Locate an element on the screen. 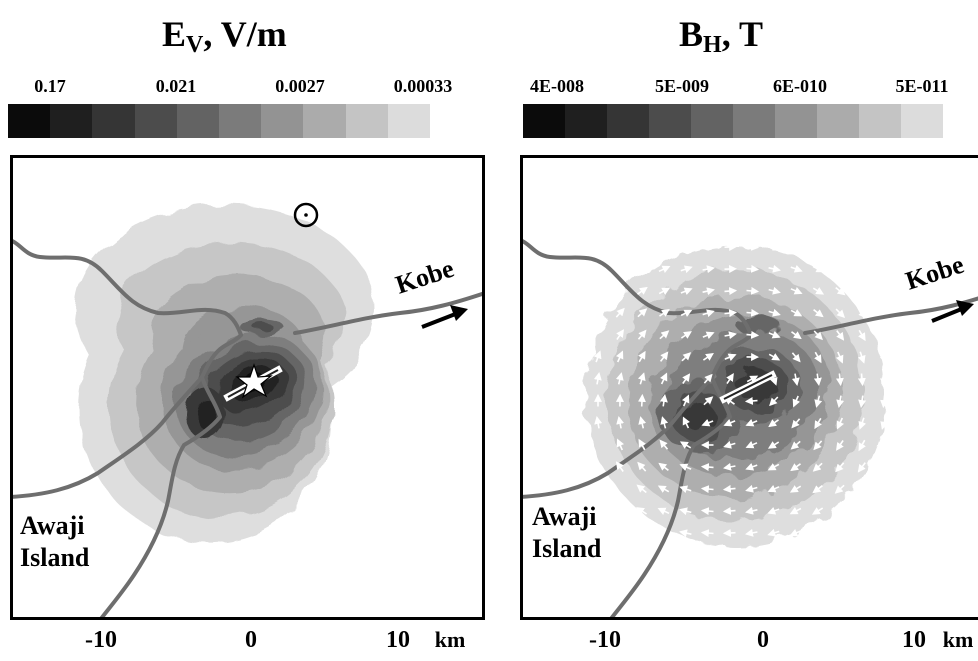 Image resolution: width=978 pixels, height=661 pixels. x-tick-label: 10 is located at coordinates (914, 640).